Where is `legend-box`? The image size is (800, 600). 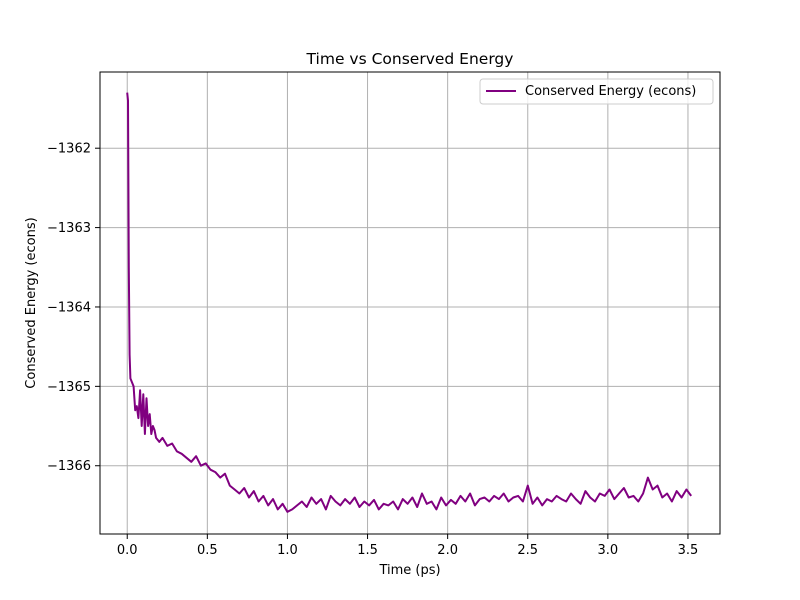 legend-box is located at coordinates (596, 91).